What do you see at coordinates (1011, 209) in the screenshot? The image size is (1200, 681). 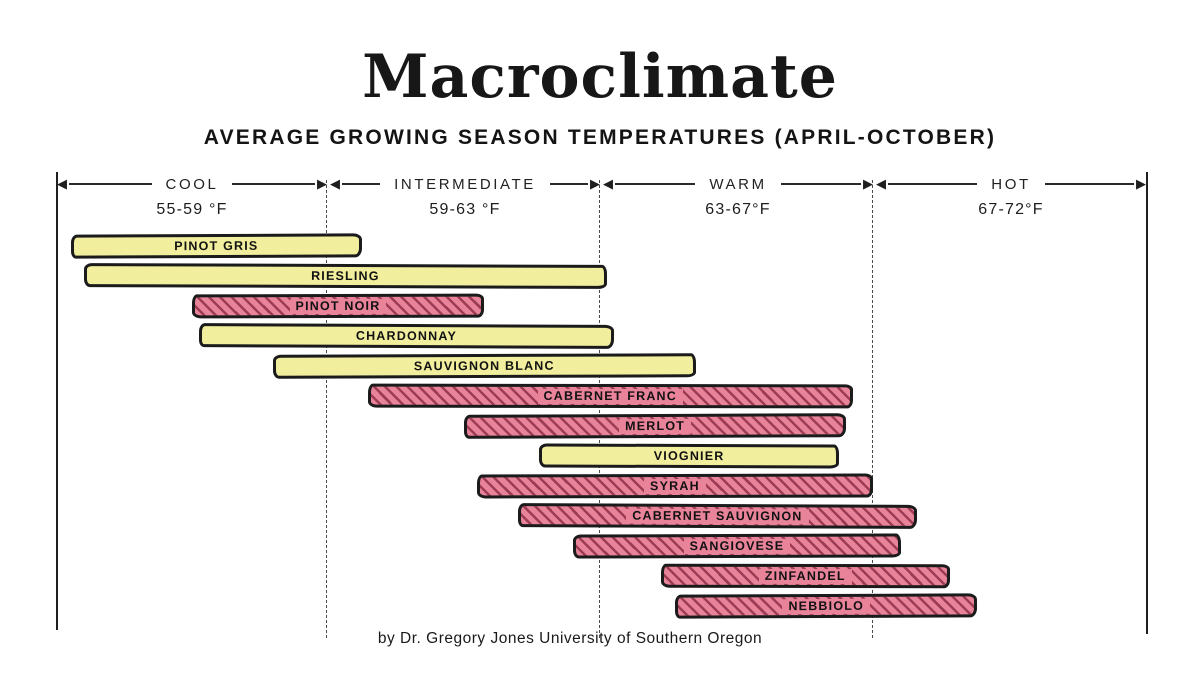 I see `zone-range: 67-72°F` at bounding box center [1011, 209].